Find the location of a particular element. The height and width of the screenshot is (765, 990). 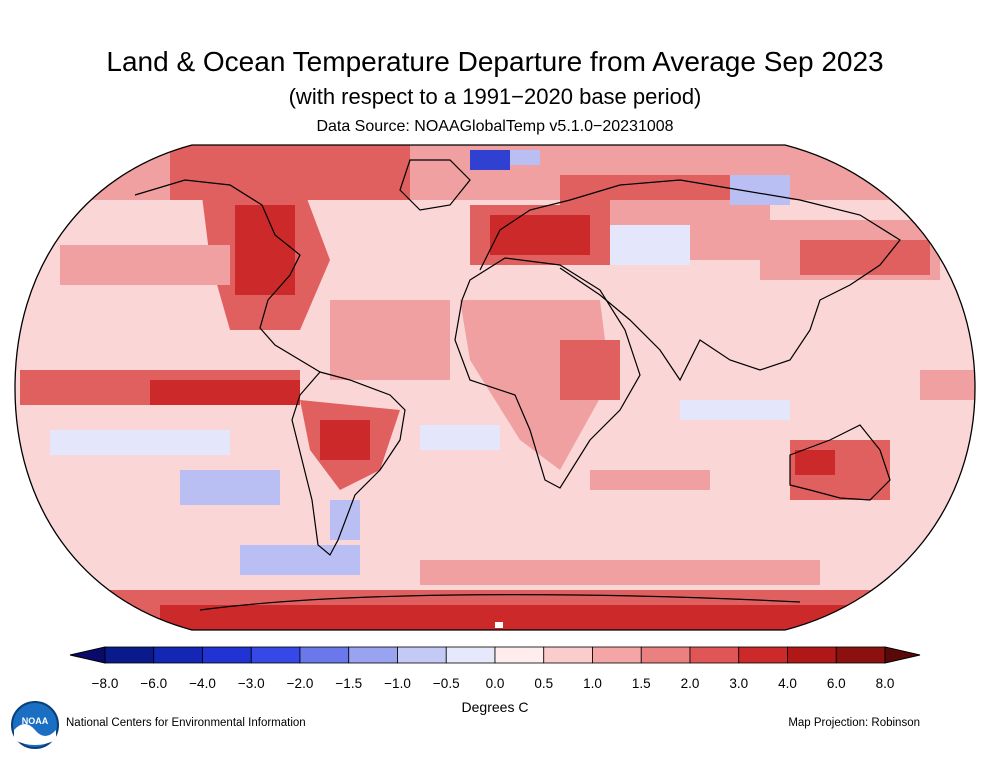

colorbar-tick-label: 0.5 is located at coordinates (544, 683).